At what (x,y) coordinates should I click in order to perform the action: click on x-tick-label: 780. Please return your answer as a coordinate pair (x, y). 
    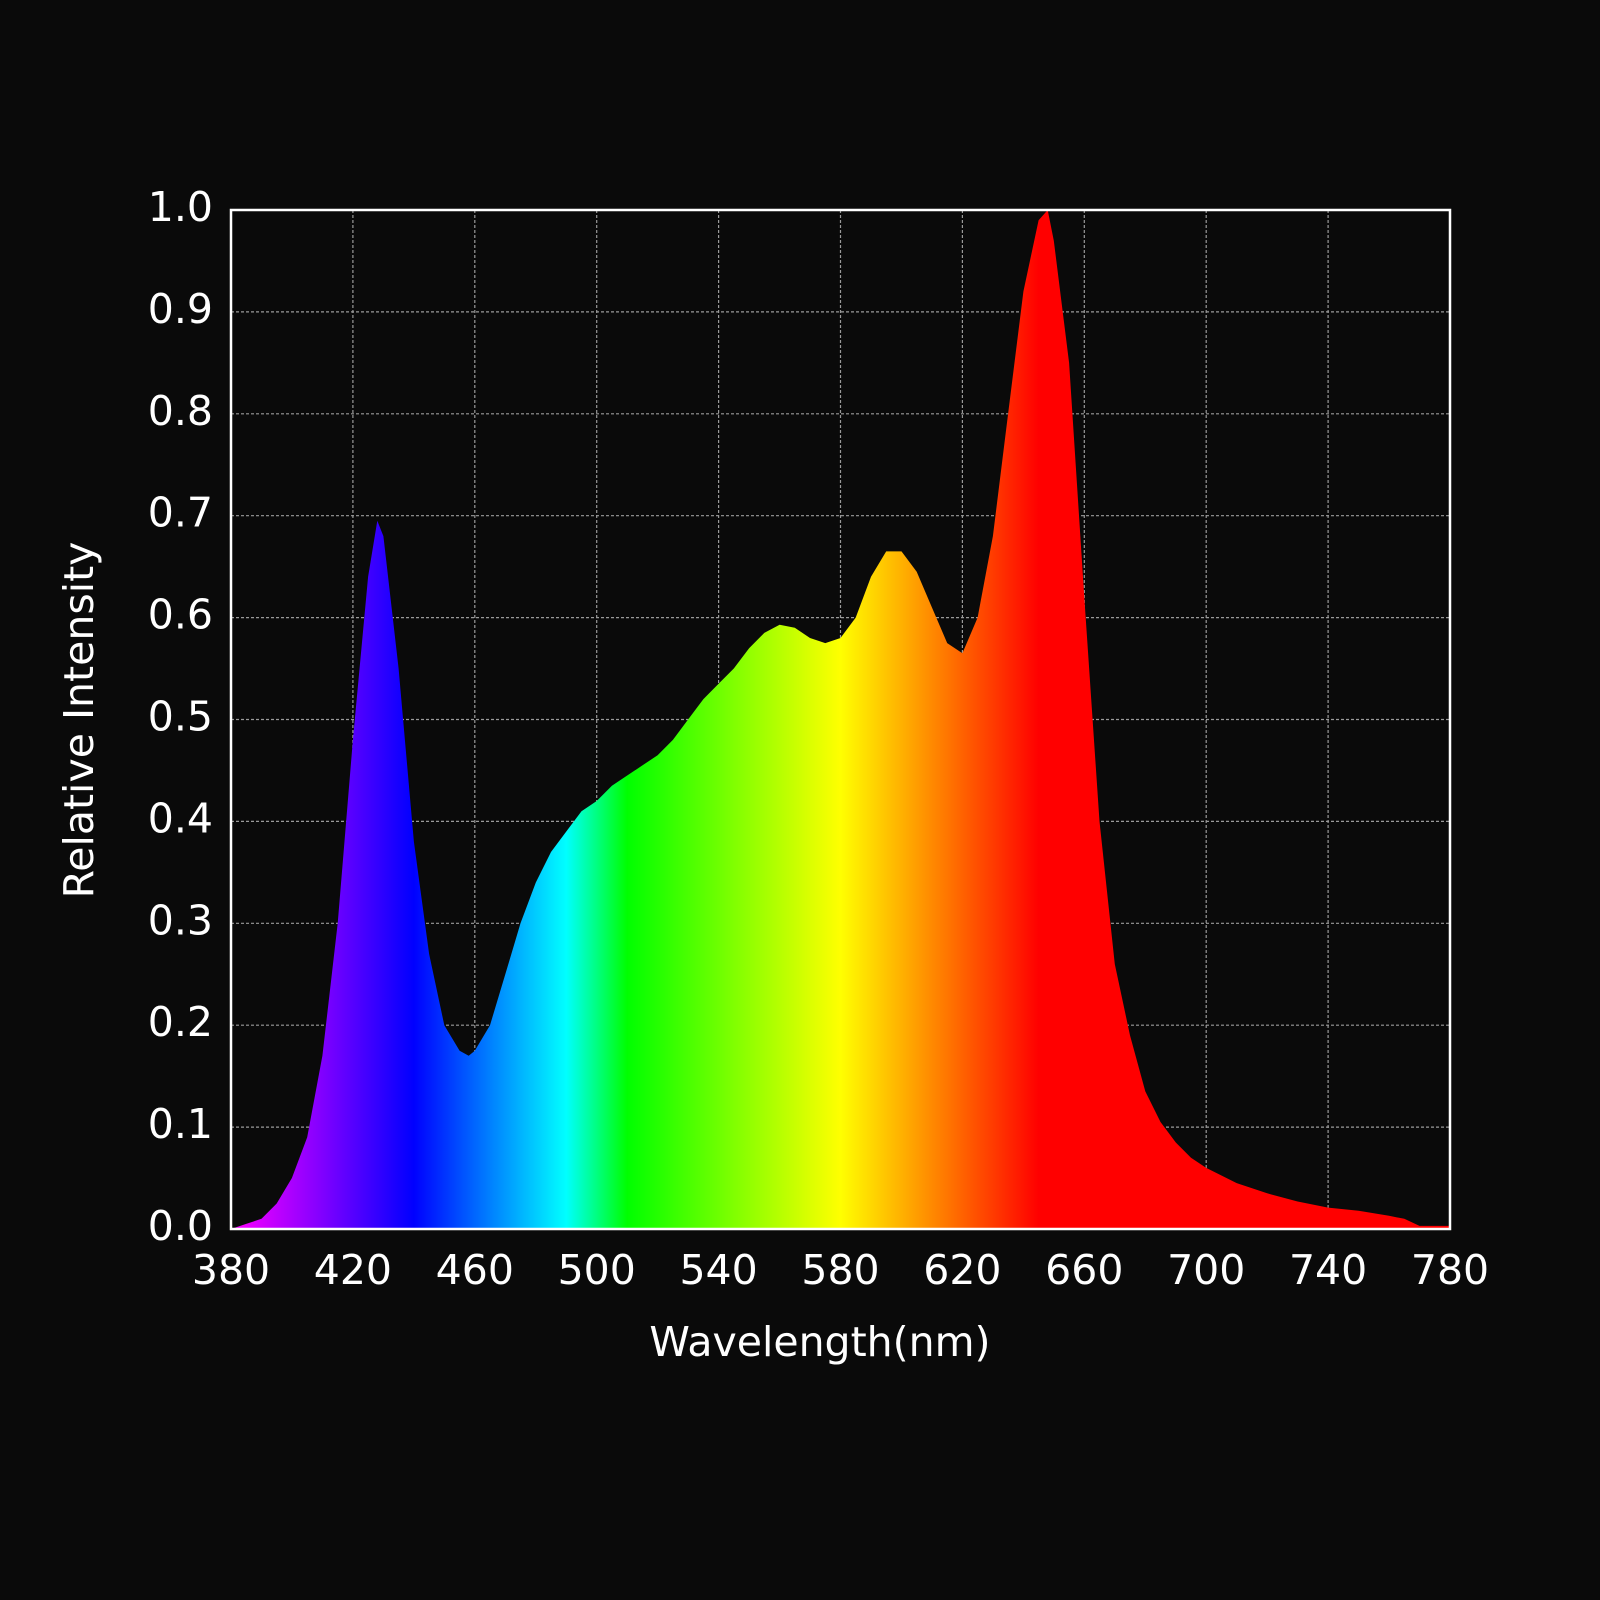
    Looking at the image, I should click on (1450, 1270).